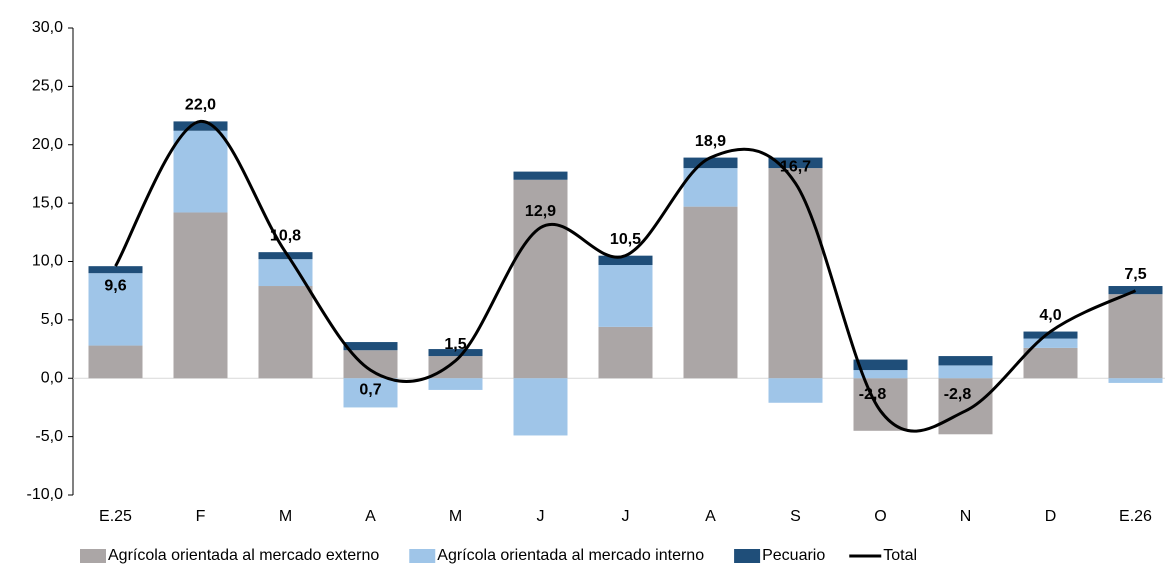 Image resolution: width=1165 pixels, height=568 pixels. Describe the element at coordinates (900, 555) in the screenshot. I see `legend-label: Total` at that location.